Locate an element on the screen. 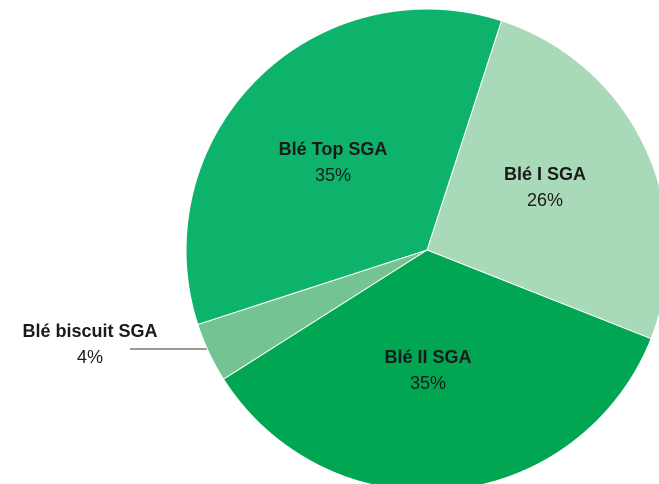 This screenshot has width=659, height=484. slice-label: Blé I SGA is located at coordinates (545, 174).